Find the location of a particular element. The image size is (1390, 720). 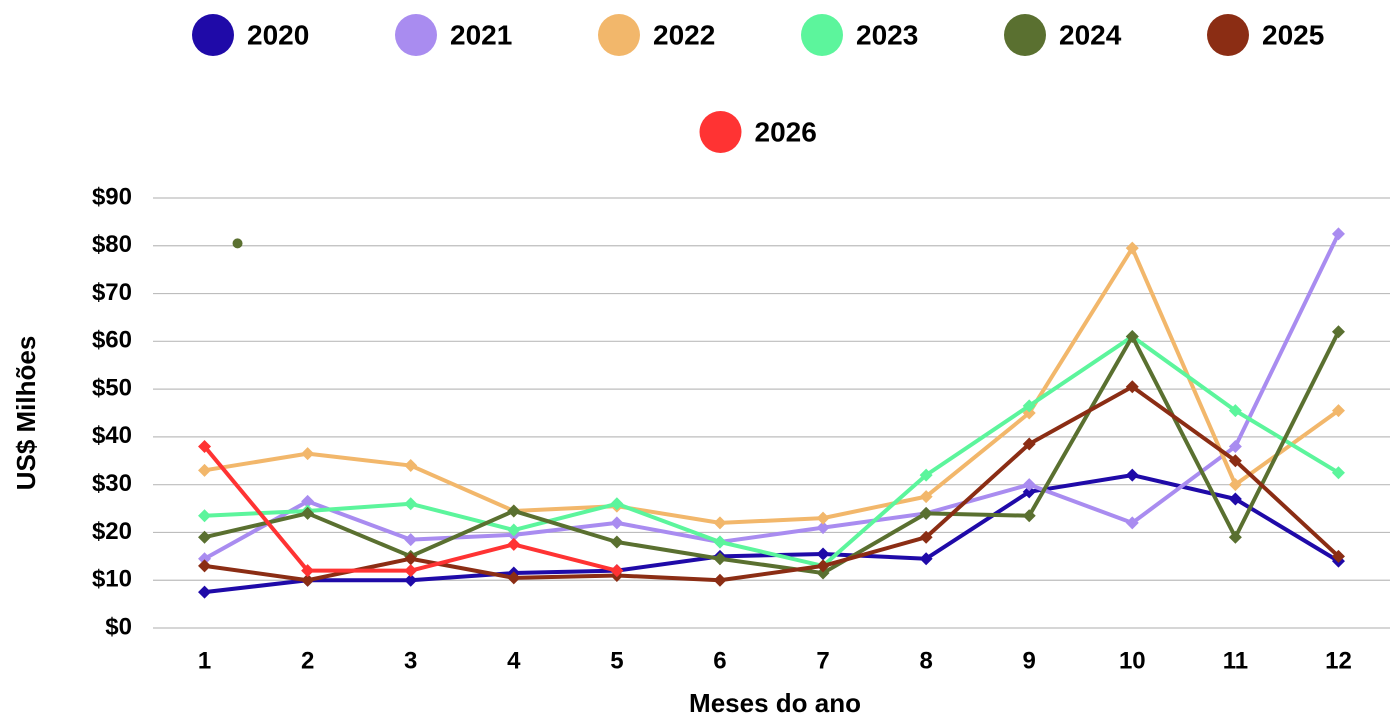

y-tick-label: $80 is located at coordinates (112, 244).